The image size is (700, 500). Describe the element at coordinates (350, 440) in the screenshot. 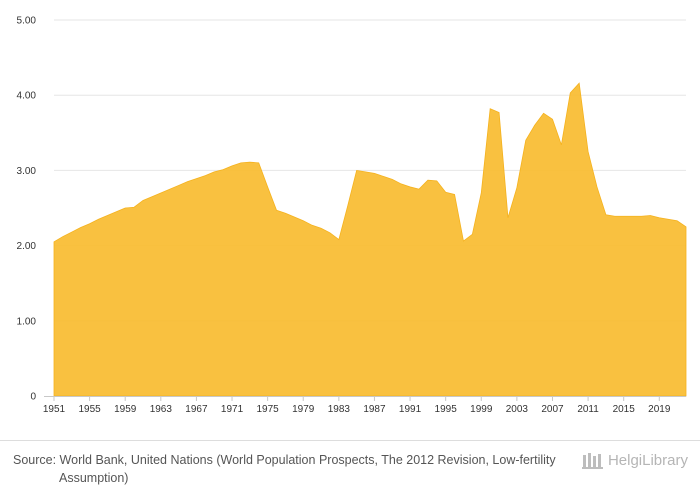

I see `footer-divider` at that location.